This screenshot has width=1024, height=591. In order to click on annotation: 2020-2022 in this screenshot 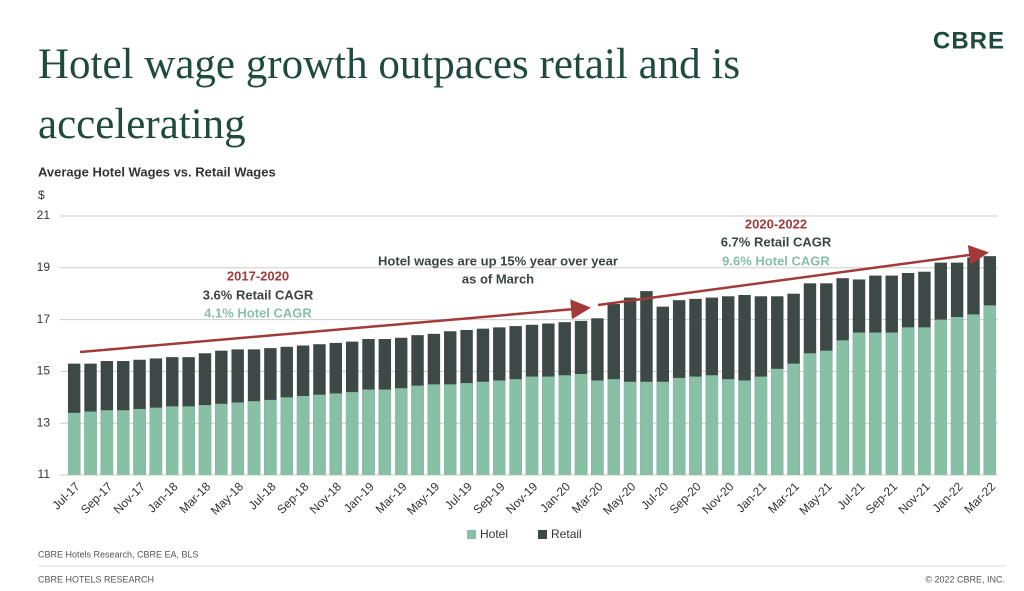, I will do `click(776, 223)`.